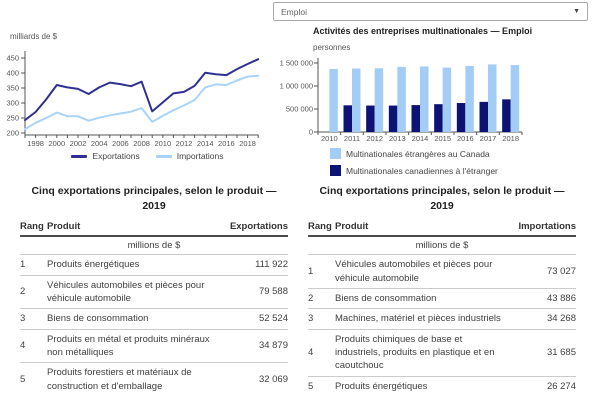 The height and width of the screenshot is (400, 600). What do you see at coordinates (397, 138) in the screenshot?
I see `x-tick-label: 2013` at bounding box center [397, 138].